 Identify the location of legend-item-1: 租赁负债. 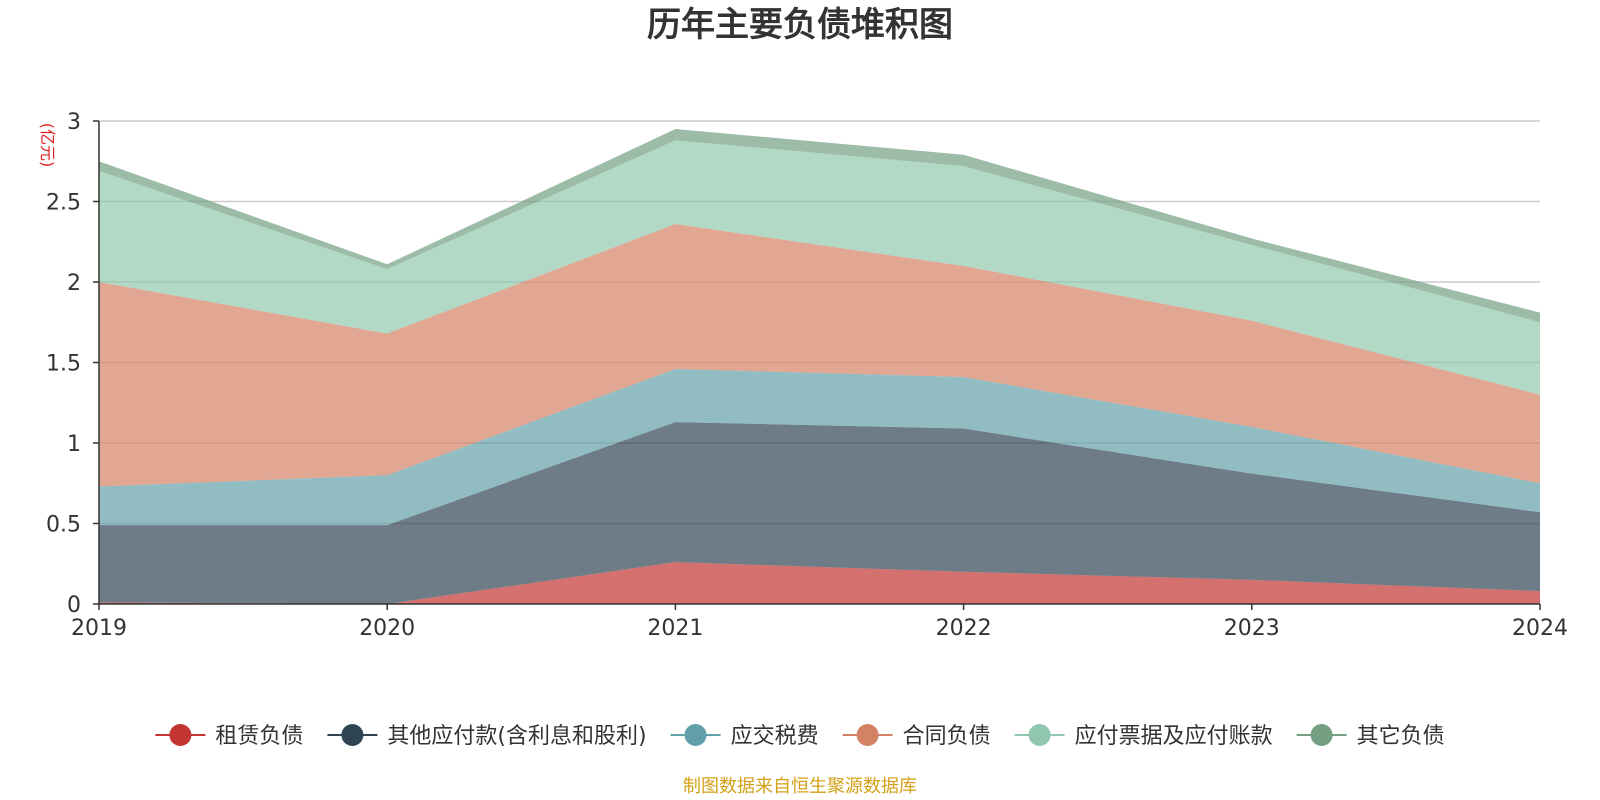
(229, 736).